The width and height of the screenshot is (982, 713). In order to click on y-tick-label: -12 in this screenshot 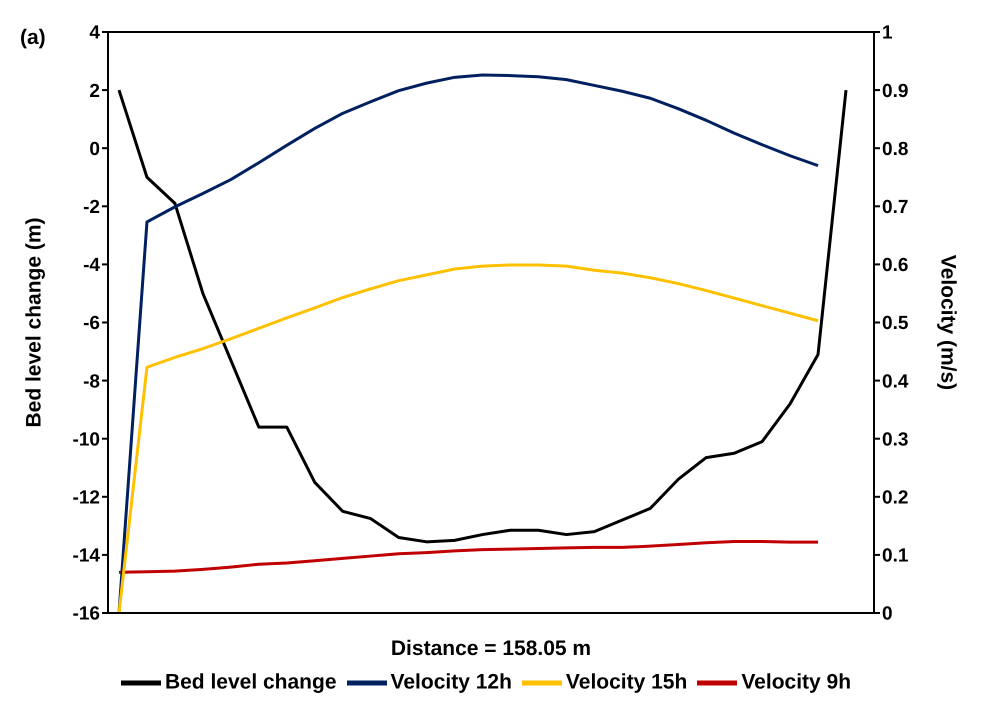, I will do `click(86, 498)`.